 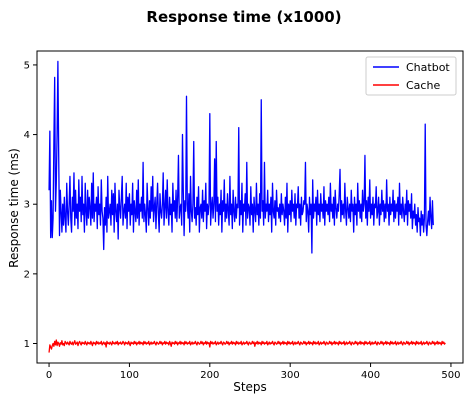 What do you see at coordinates (27, 135) in the screenshot?
I see `y-tick-label: 4` at bounding box center [27, 135].